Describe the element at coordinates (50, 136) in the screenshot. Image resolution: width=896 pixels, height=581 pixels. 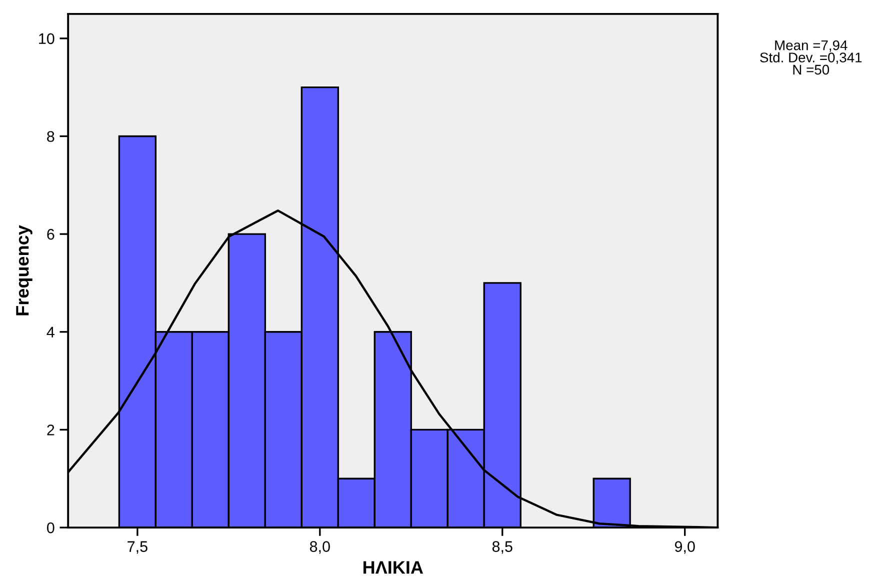
I see `y-tick-label: 8` at that location.